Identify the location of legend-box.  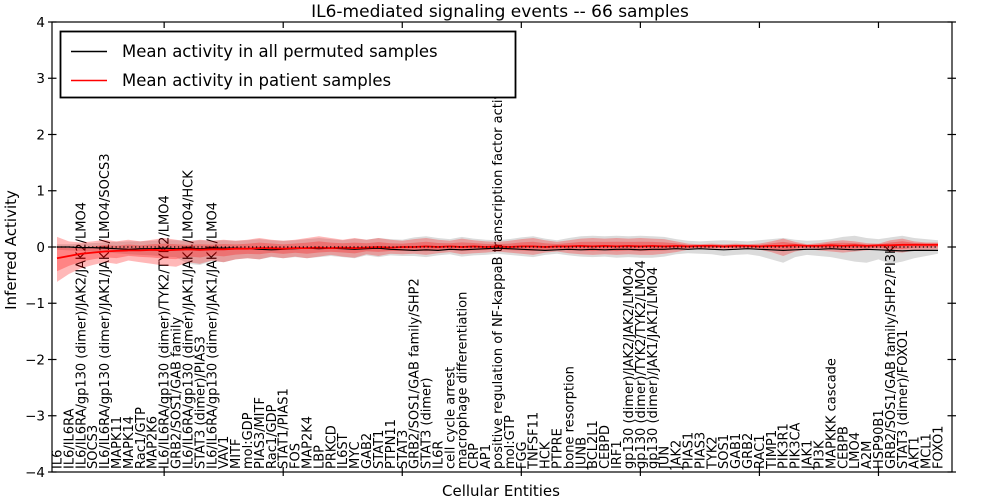
(288, 64).